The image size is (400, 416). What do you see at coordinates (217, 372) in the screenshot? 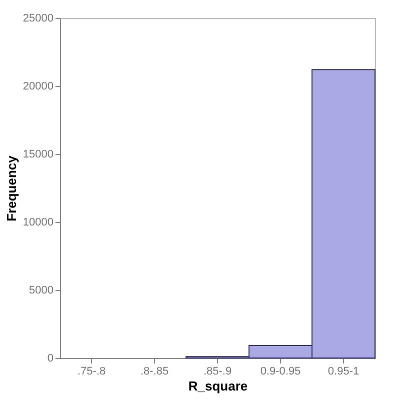
I see `x-tick-label: .85-.9` at bounding box center [217, 372].